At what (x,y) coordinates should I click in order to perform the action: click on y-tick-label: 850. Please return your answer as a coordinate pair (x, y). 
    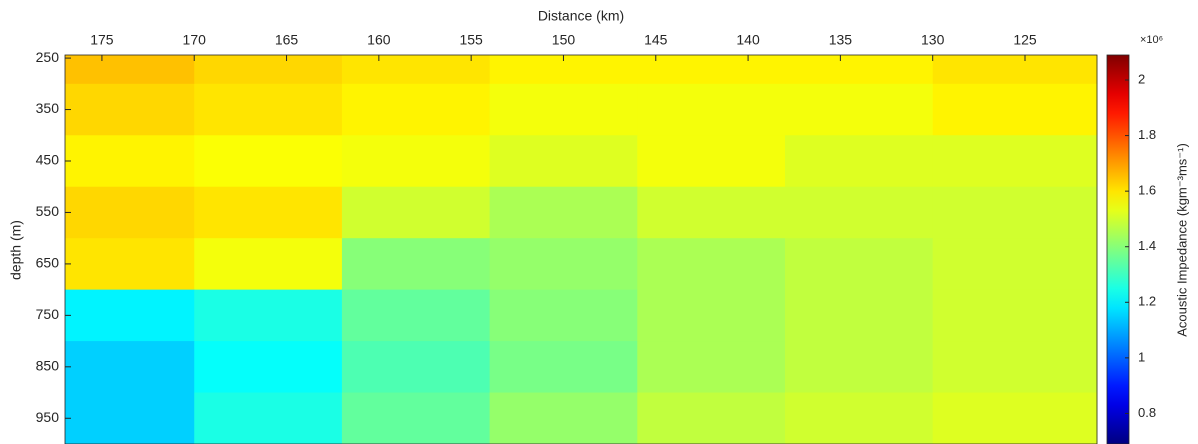
    Looking at the image, I should click on (48, 366).